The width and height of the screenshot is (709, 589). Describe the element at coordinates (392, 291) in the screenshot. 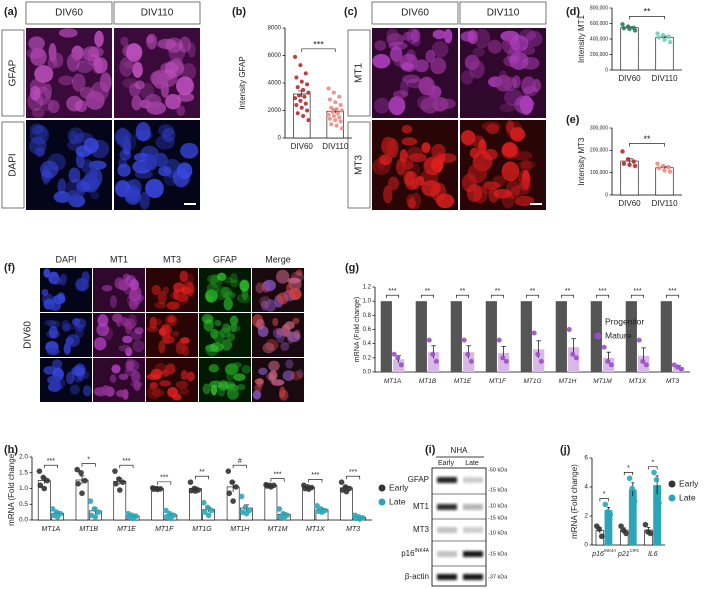

I see `significance-label: ***` at that location.